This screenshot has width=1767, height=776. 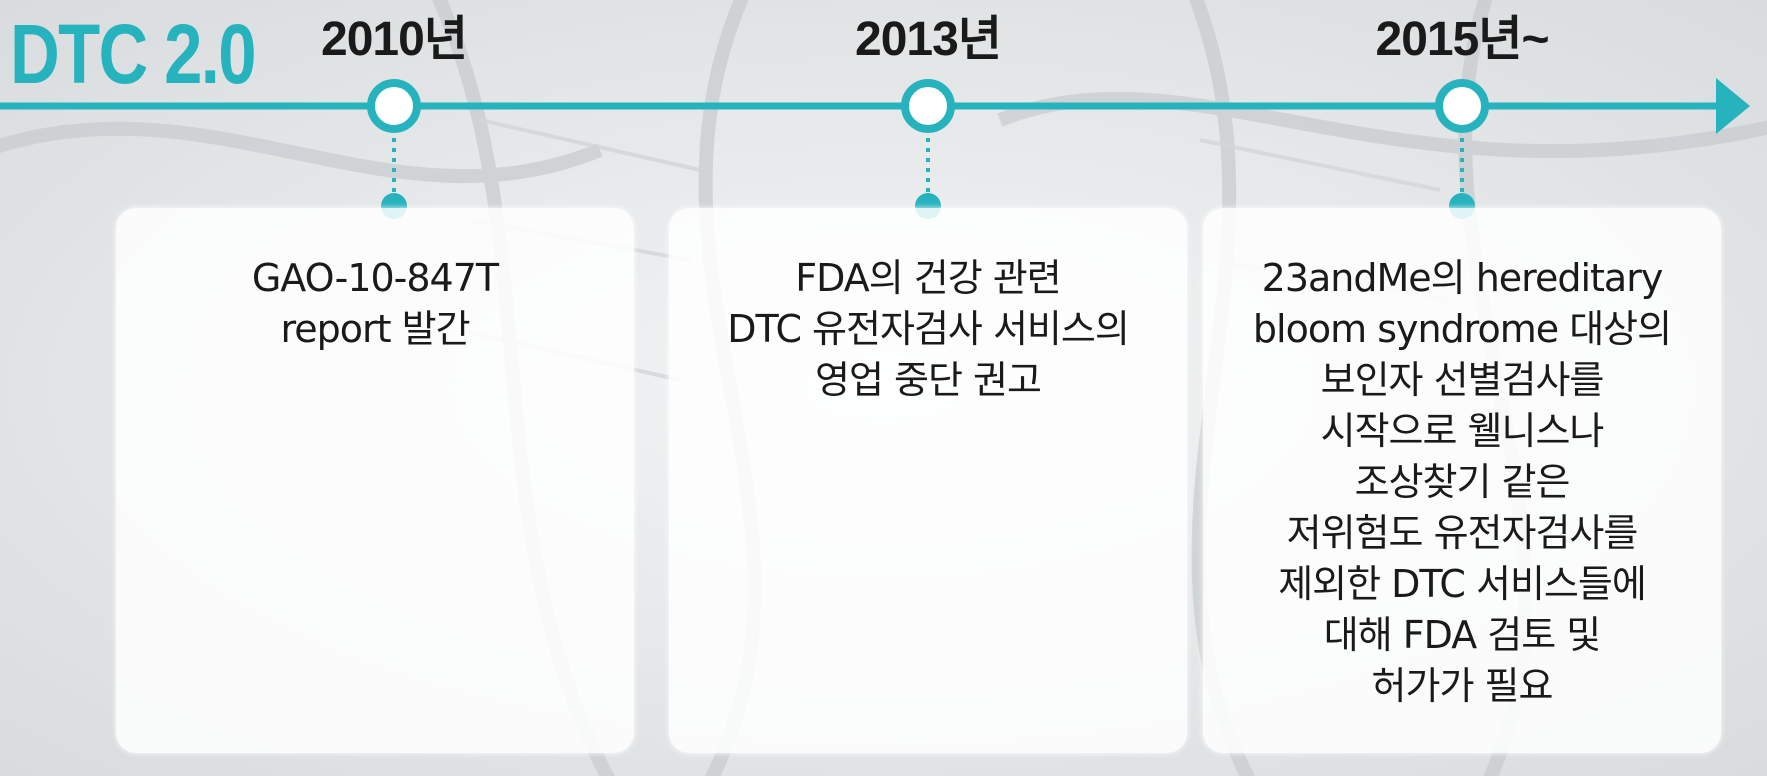 What do you see at coordinates (394, 39) in the screenshot?
I see `year-label-2010: 2010년` at bounding box center [394, 39].